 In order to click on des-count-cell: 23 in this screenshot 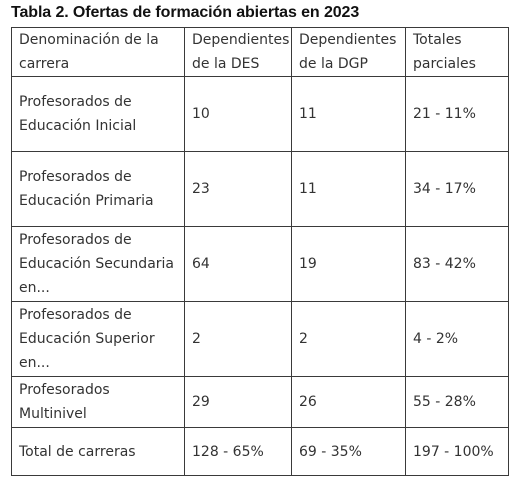, I will do `click(238, 189)`.